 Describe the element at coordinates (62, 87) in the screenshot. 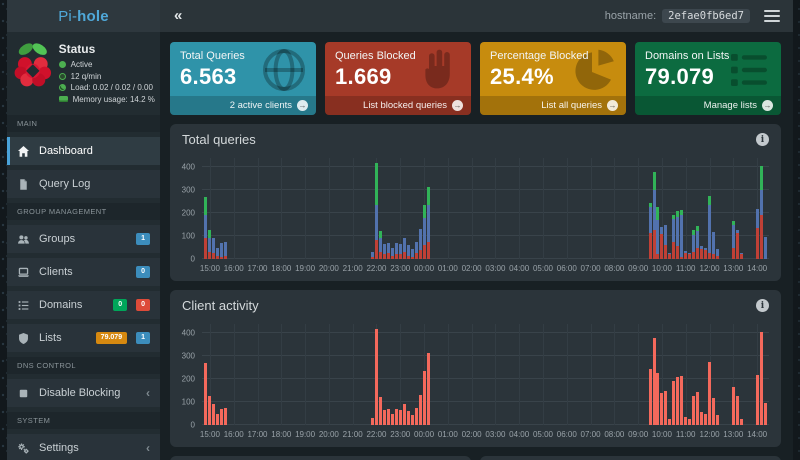

I see `load-gauge-icon` at that location.